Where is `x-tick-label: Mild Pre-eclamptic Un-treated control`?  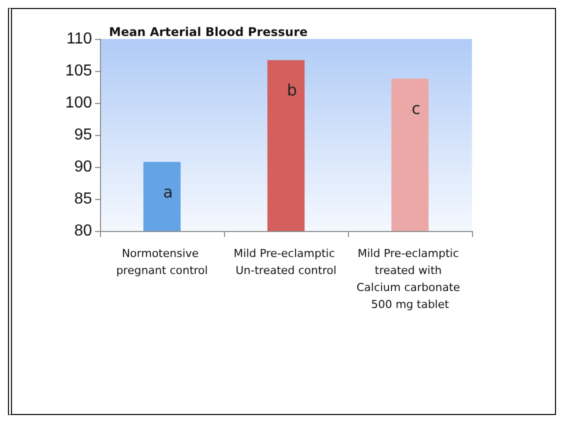 x-tick-label: Mild Pre-eclamptic Un-treated control is located at coordinates (286, 262).